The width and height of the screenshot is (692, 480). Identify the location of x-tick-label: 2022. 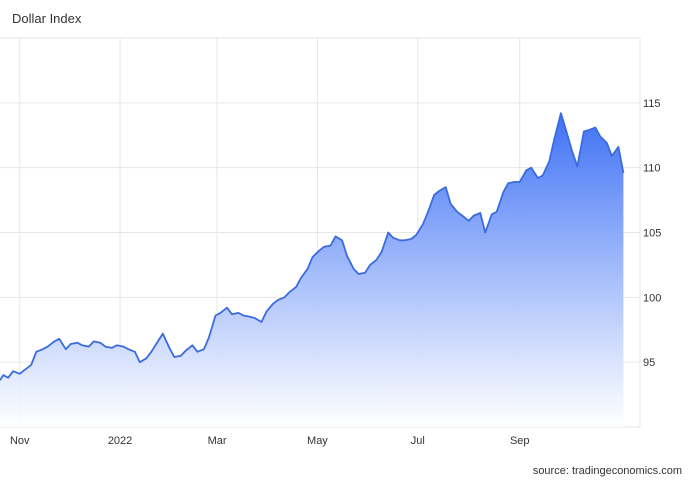
(120, 441).